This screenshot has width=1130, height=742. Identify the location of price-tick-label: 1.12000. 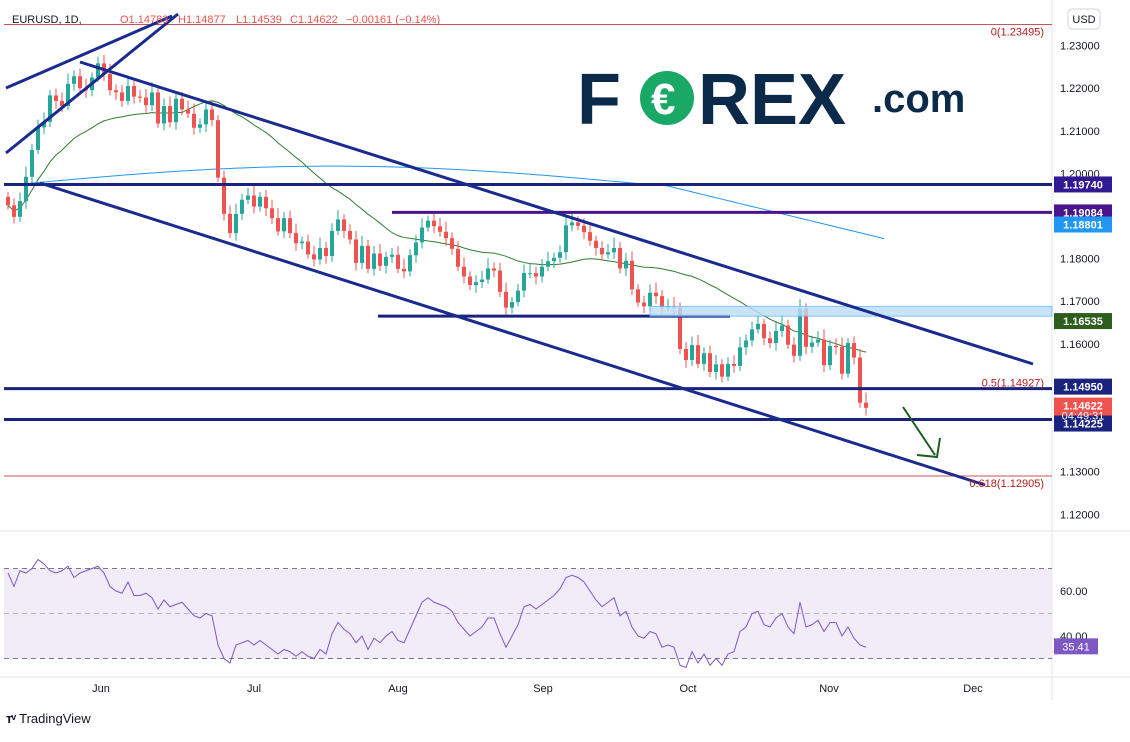
(1080, 515).